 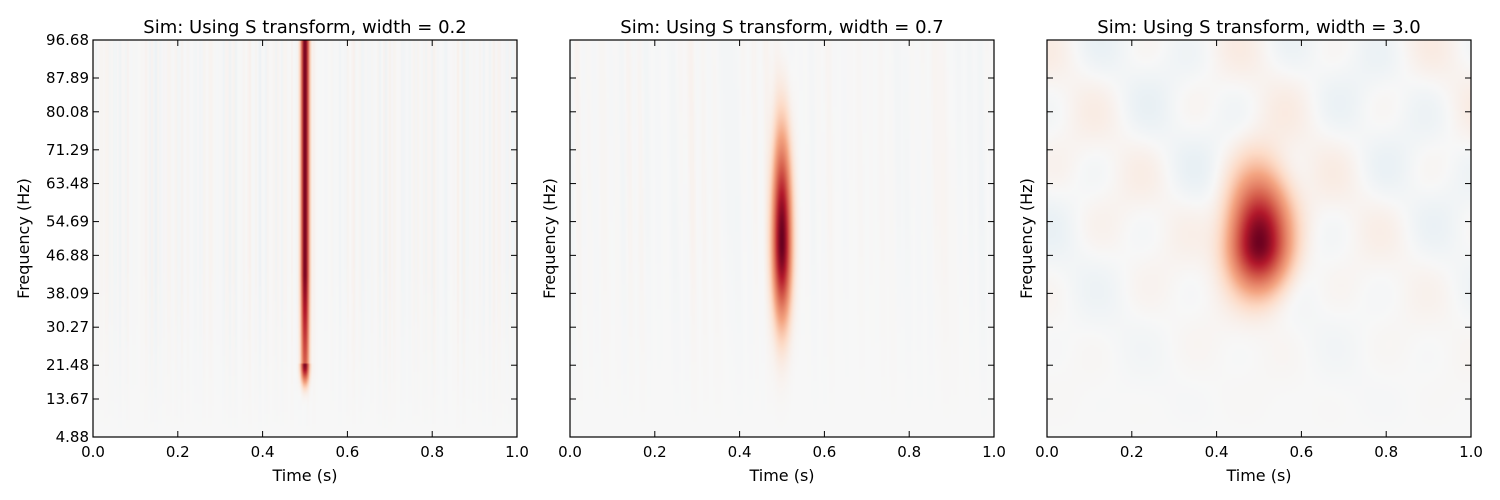 What do you see at coordinates (304, 27) in the screenshot?
I see `chart-title: Sim: Using S transform, width = 0.2` at bounding box center [304, 27].